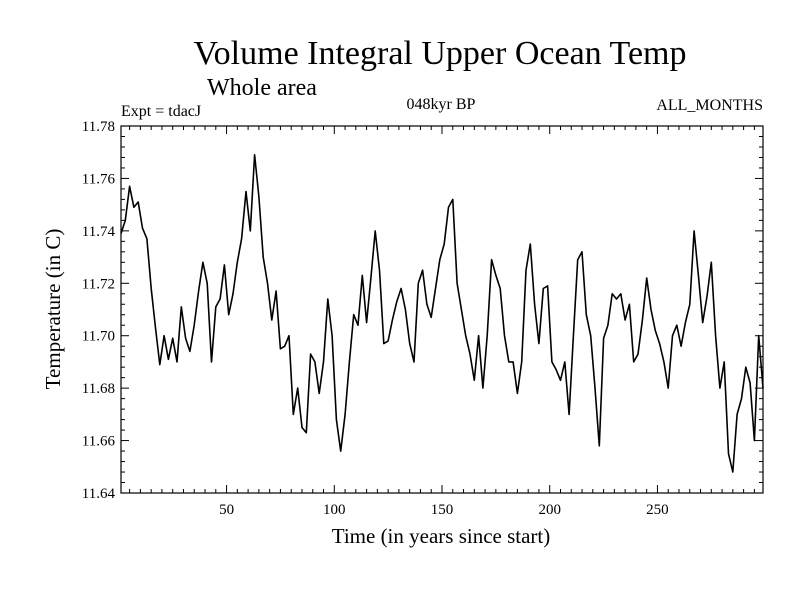 The width and height of the screenshot is (800, 600). What do you see at coordinates (161, 111) in the screenshot?
I see `experiment-label: Expt = tdacJ` at bounding box center [161, 111].